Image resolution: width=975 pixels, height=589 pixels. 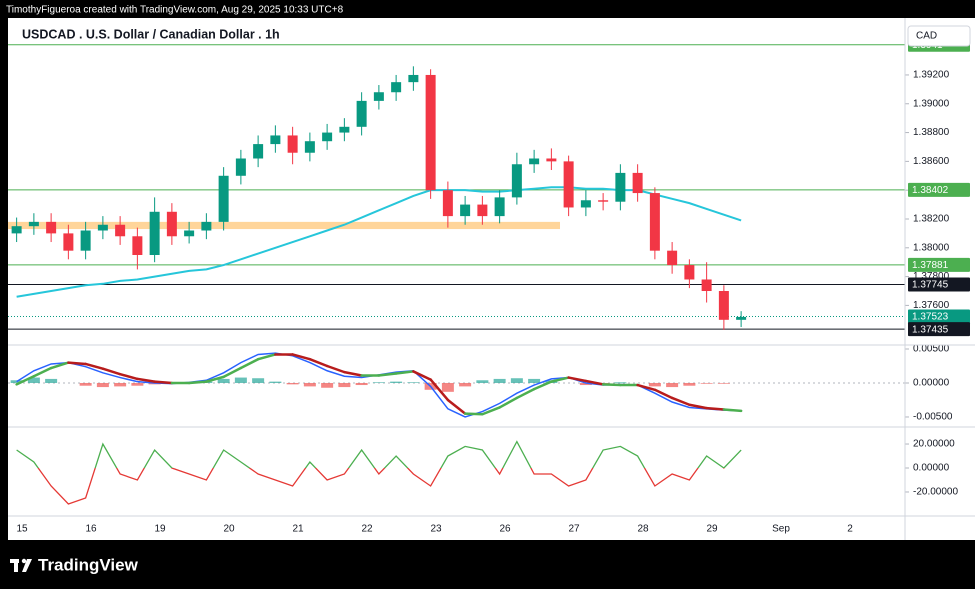 I want to click on x-tick-label: 19, so click(x=160, y=529).